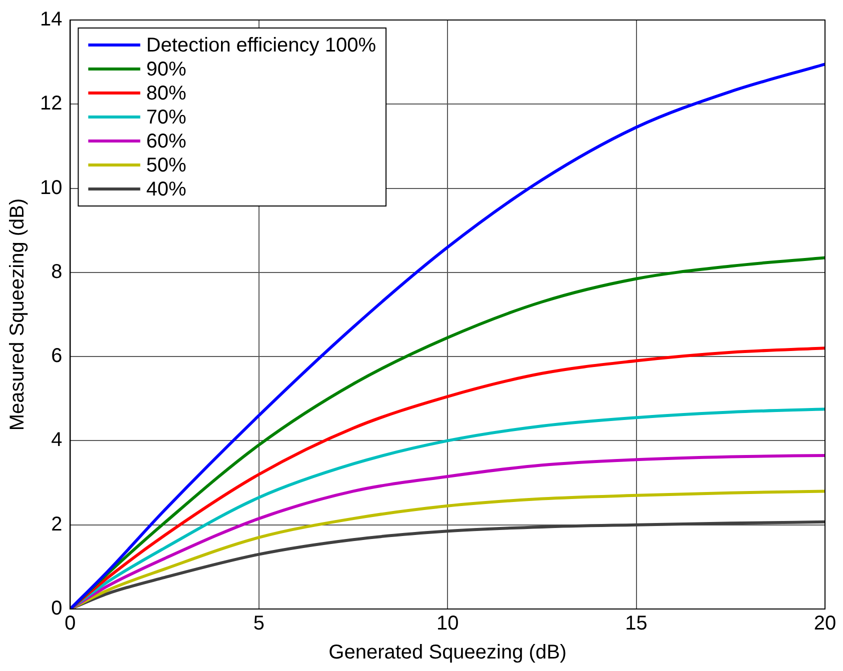 The height and width of the screenshot is (671, 843). What do you see at coordinates (825, 623) in the screenshot?
I see `x-tick-label: 20` at bounding box center [825, 623].